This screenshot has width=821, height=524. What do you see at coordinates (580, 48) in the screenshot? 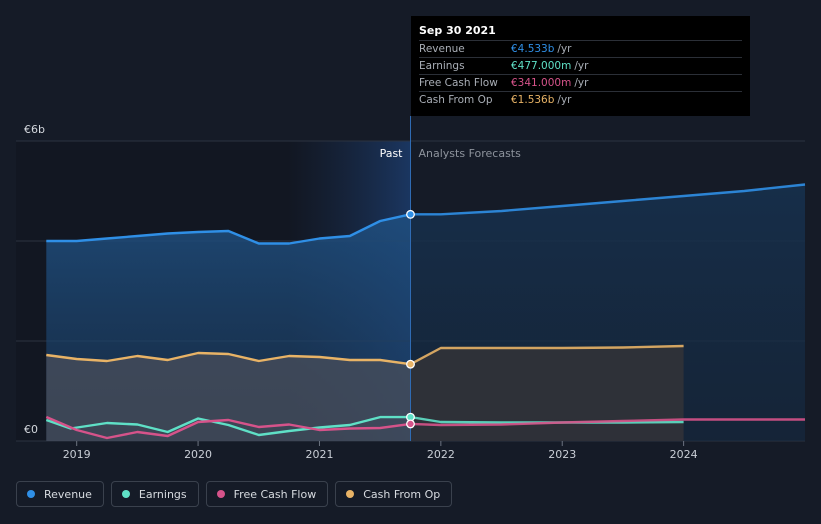
I see `tooltip-row-revenue: Revenue €4.533b /yr` at bounding box center [580, 48].